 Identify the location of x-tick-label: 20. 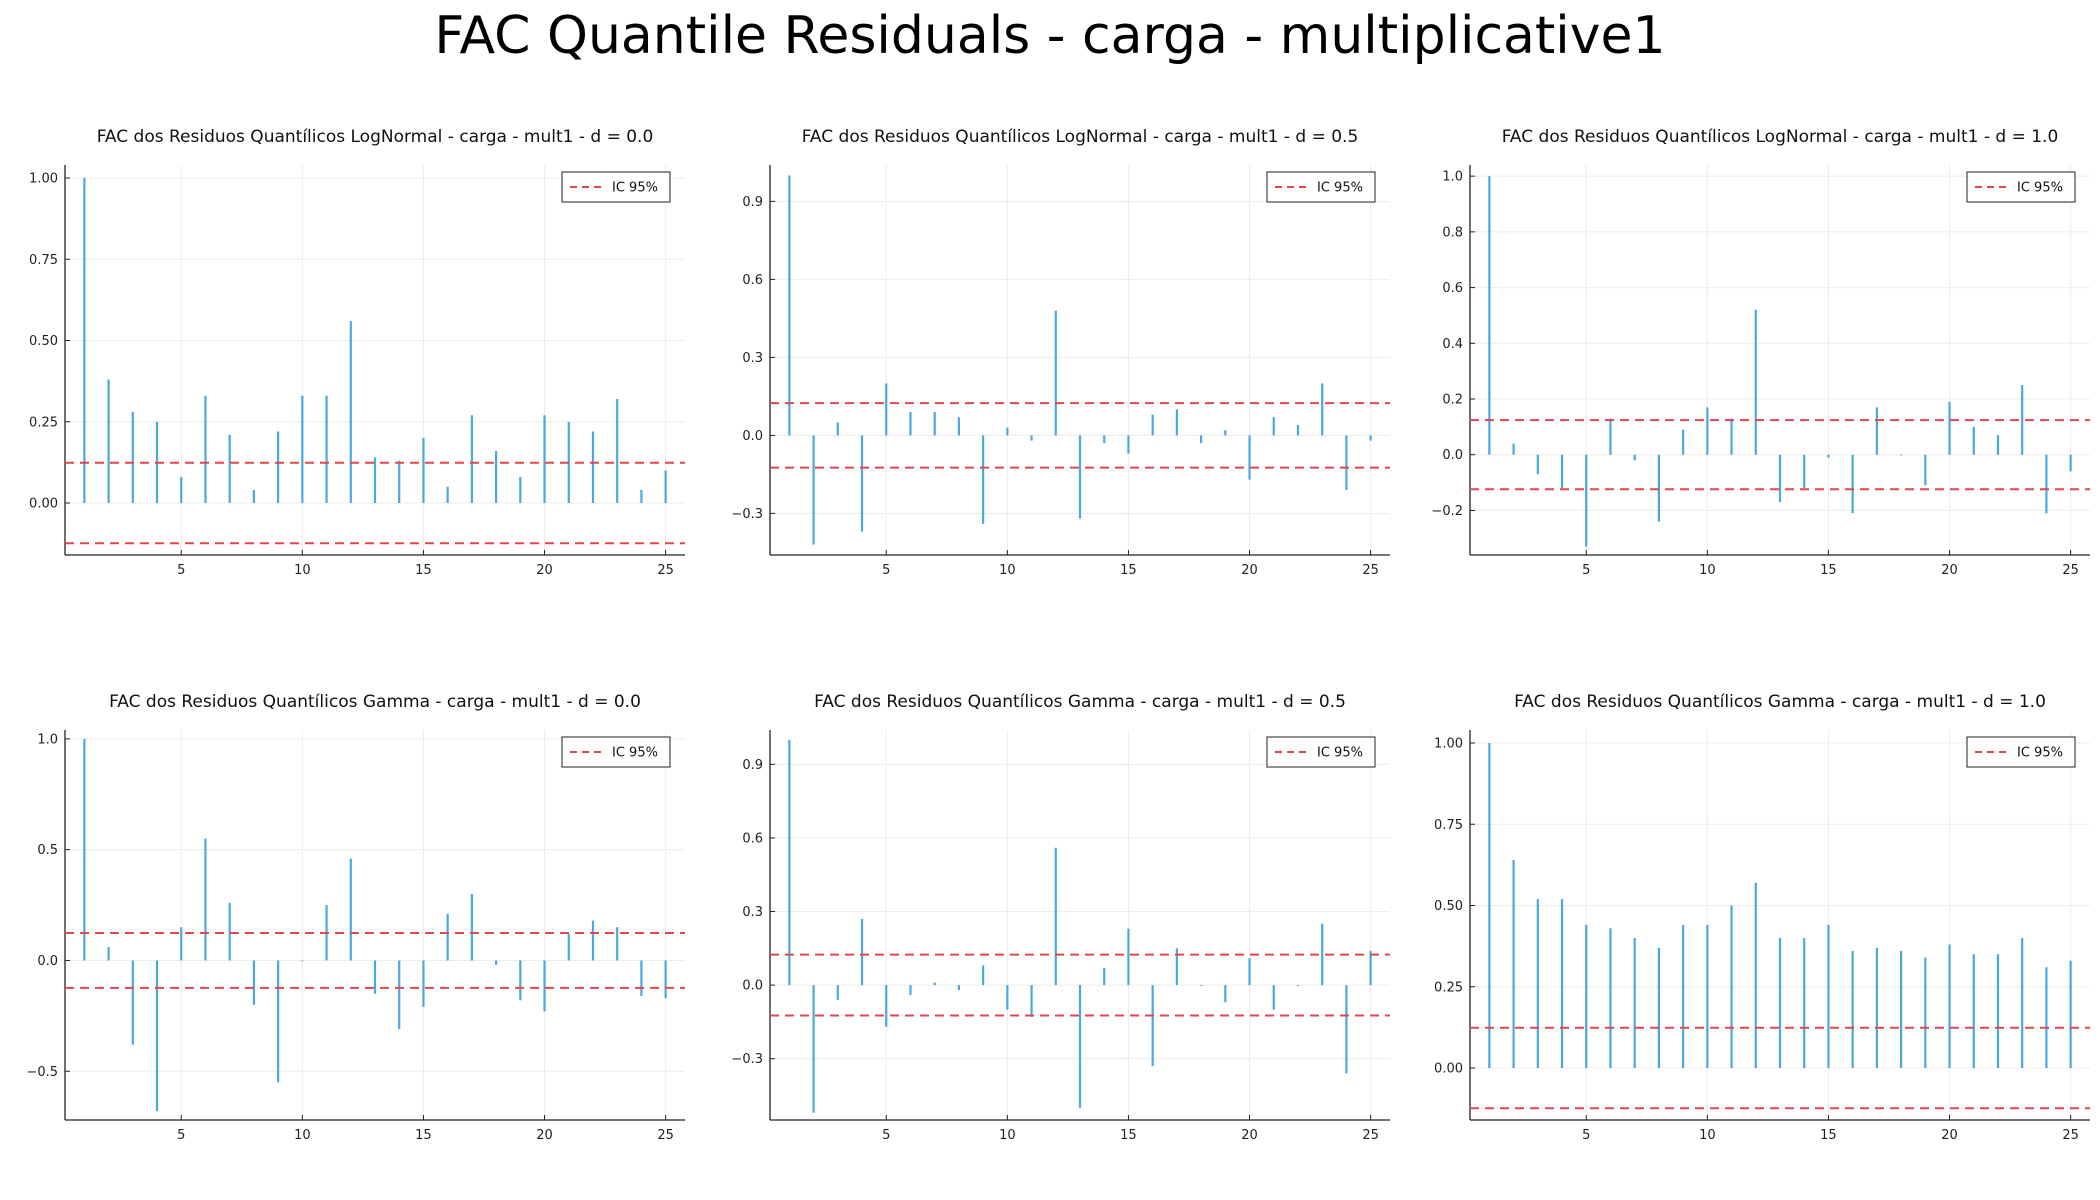
(1249, 570).